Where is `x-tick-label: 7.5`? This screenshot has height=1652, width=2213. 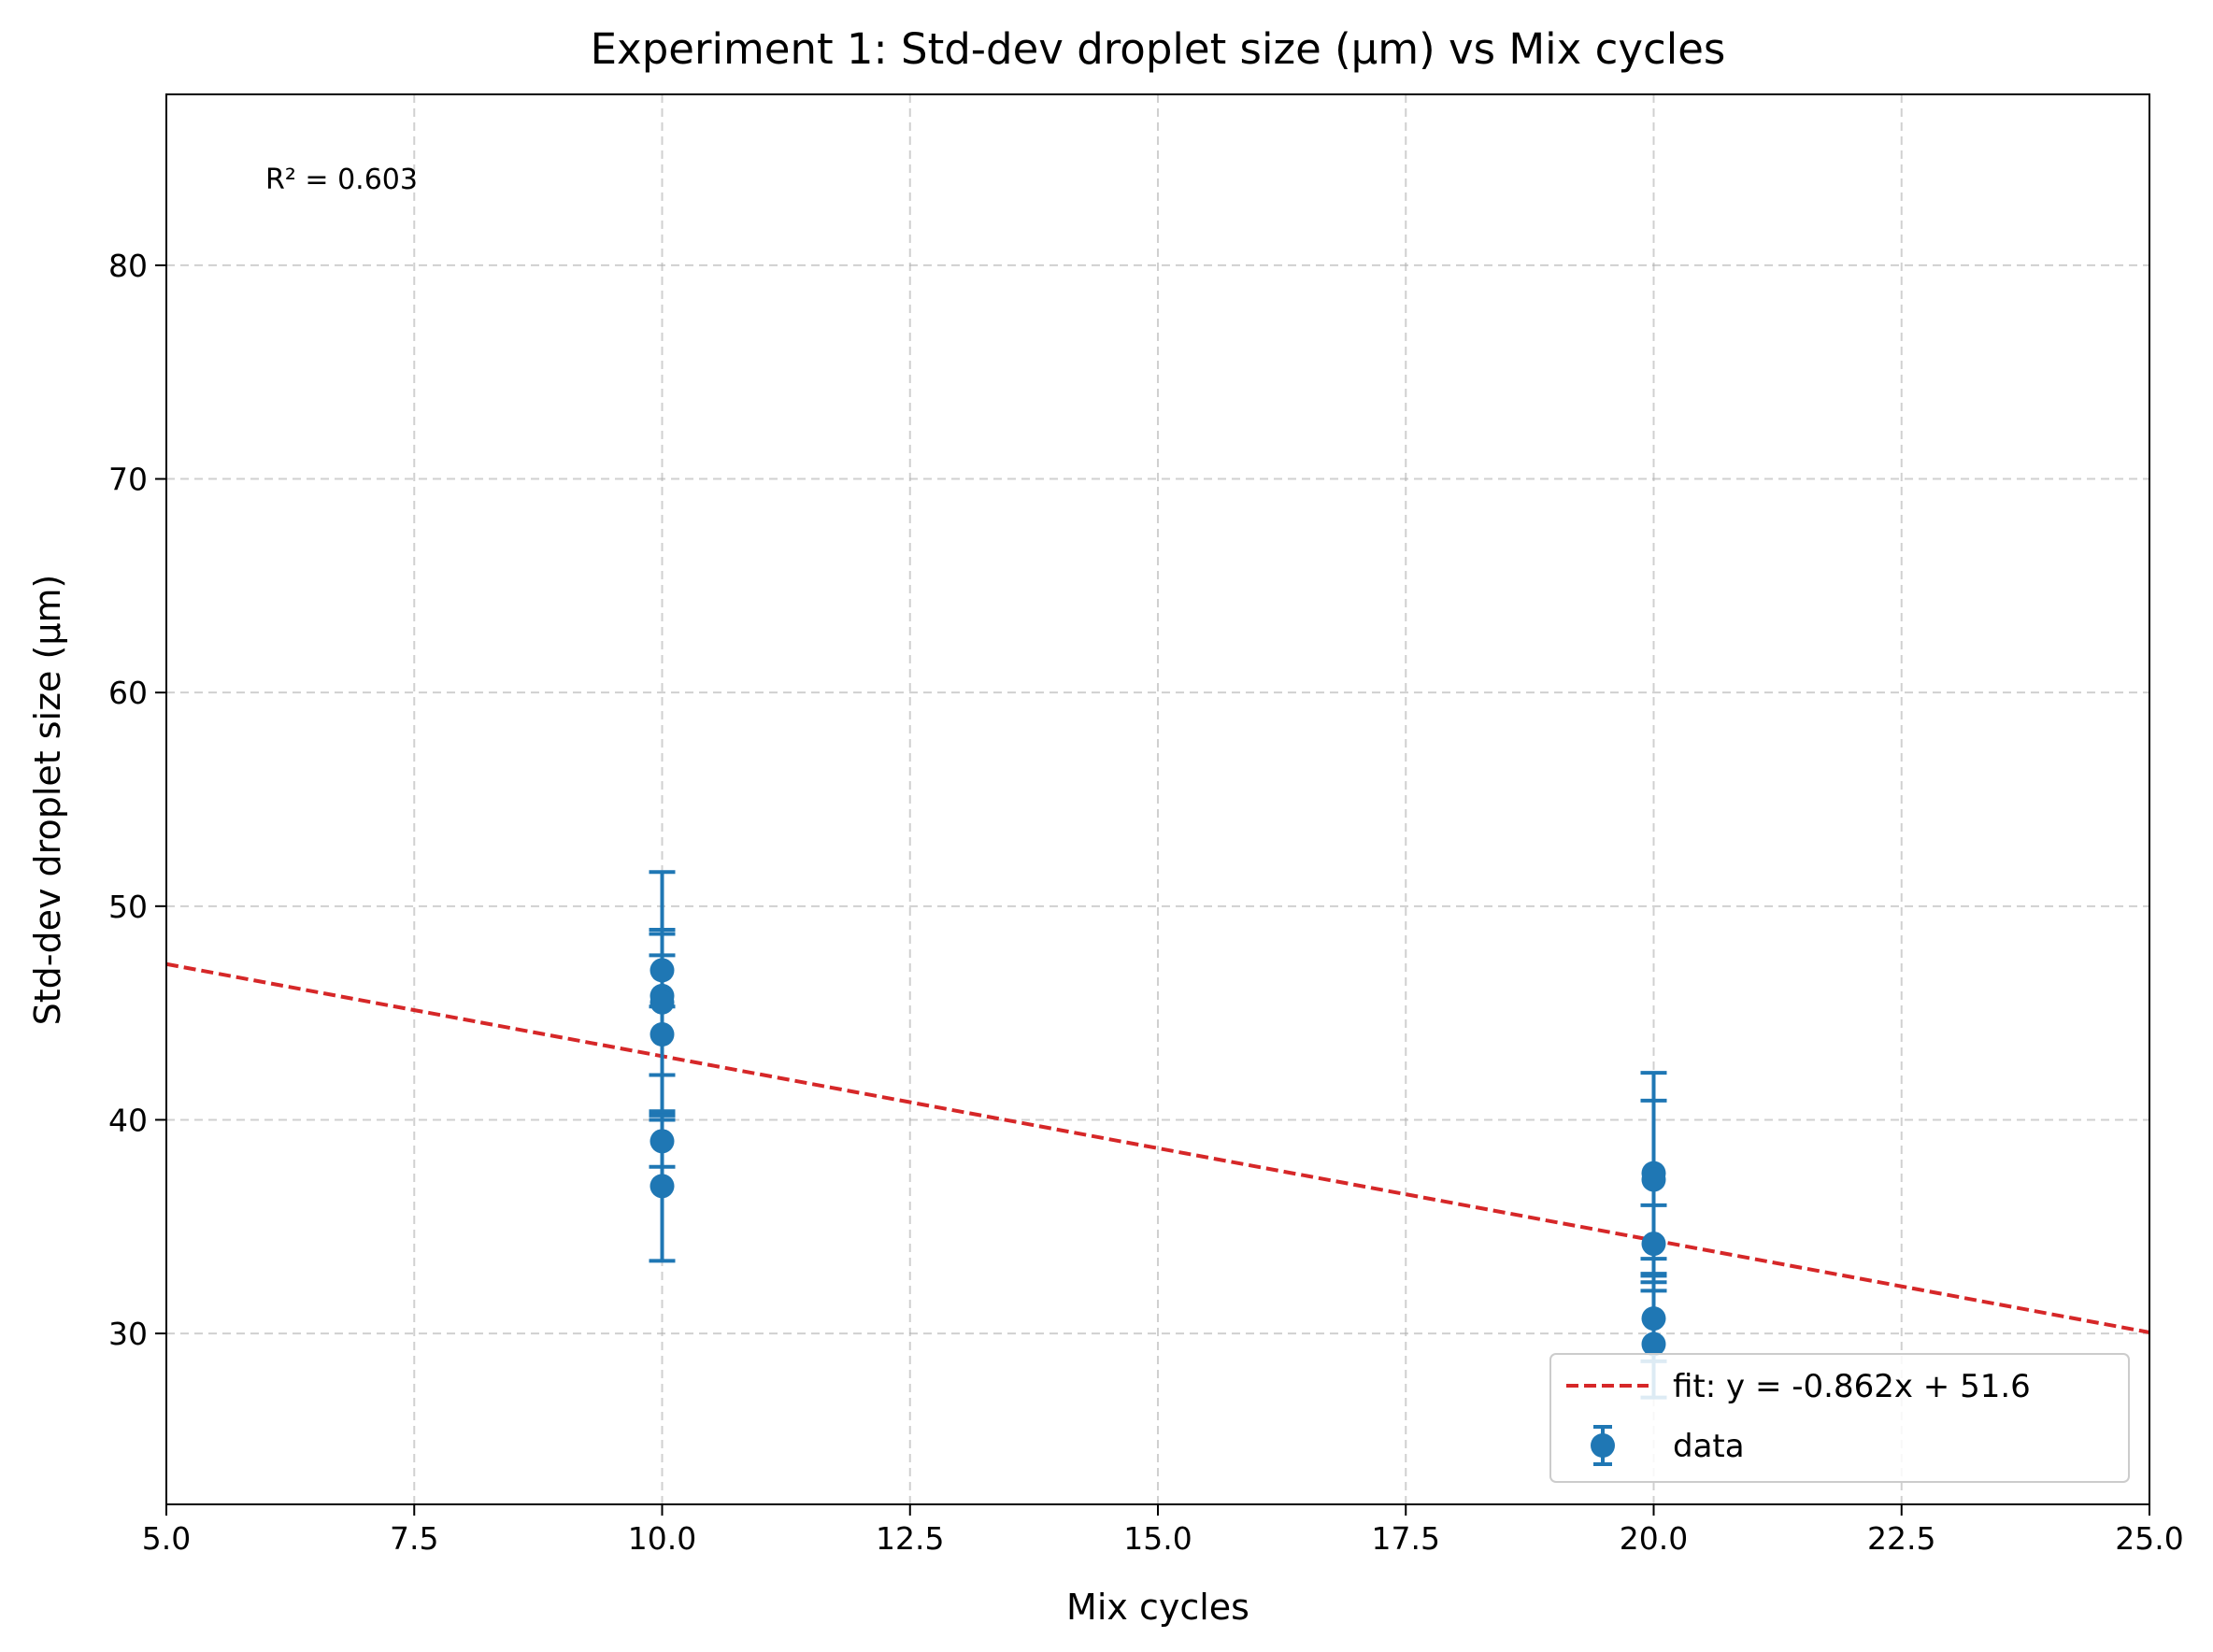 x-tick-label: 7.5 is located at coordinates (414, 1539).